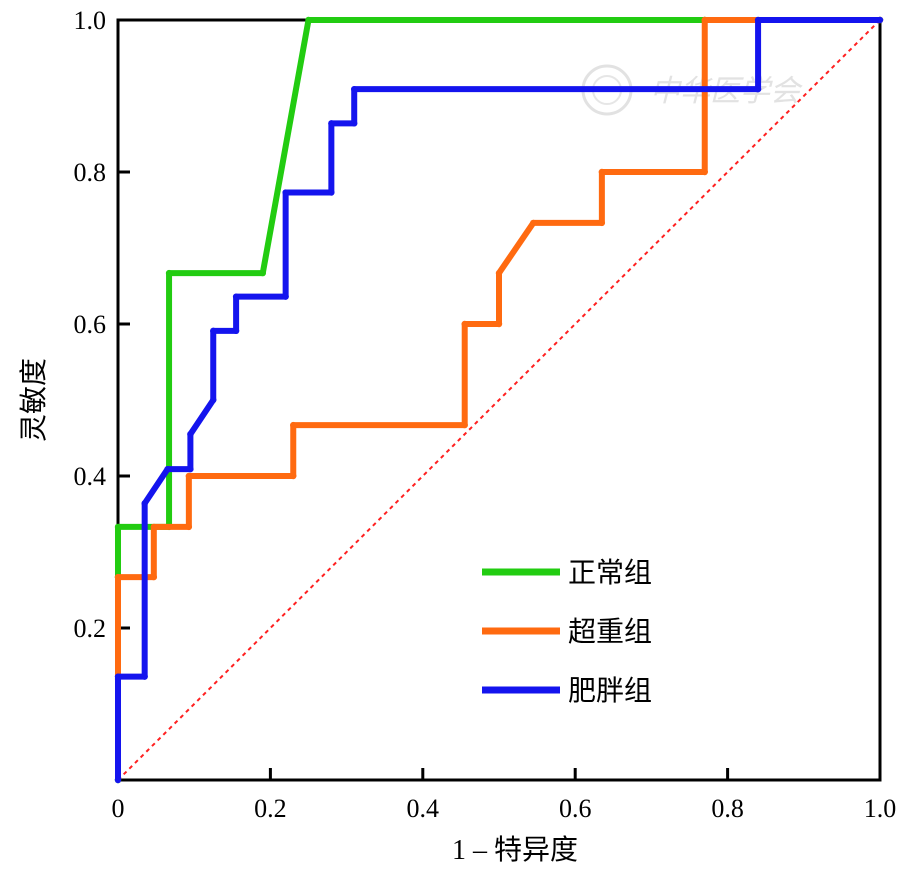 This screenshot has height=871, width=913. Describe the element at coordinates (880, 808) in the screenshot. I see `x-tick-label: 1.0` at that location.